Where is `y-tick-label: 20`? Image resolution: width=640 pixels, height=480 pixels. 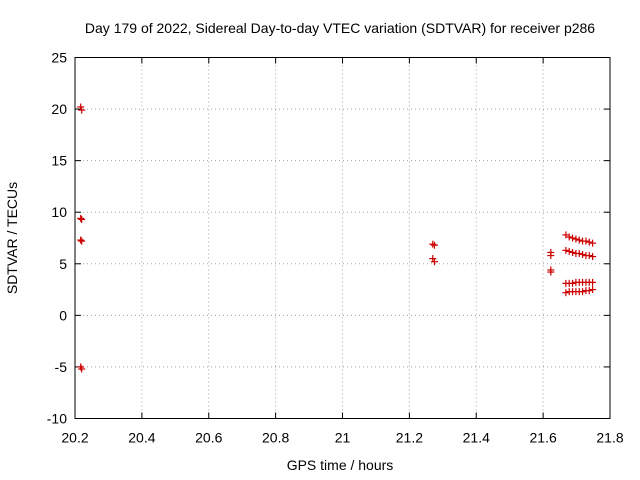 y-tick-label: 20 is located at coordinates (59, 109).